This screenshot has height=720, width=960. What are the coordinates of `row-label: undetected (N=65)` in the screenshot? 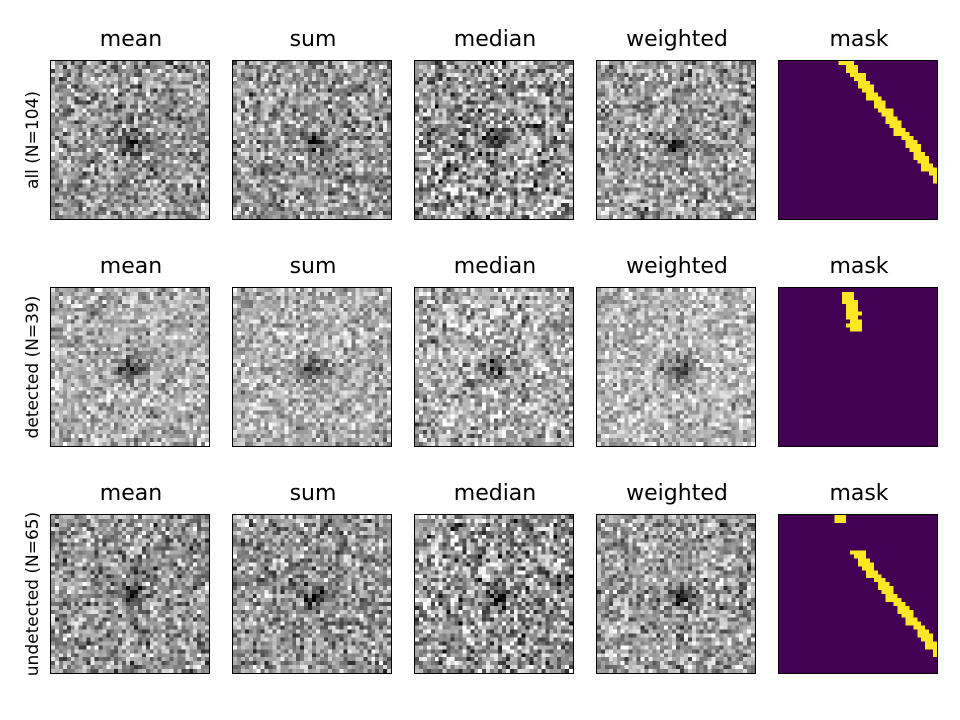 It's located at (33, 594).